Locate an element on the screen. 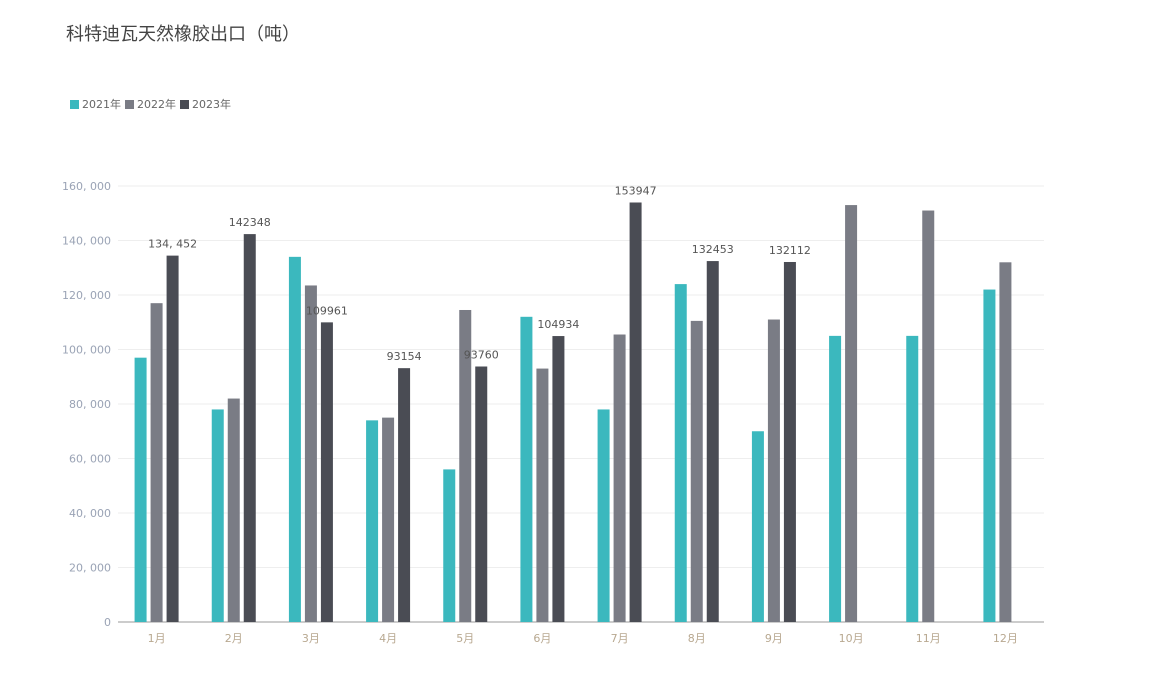 The height and width of the screenshot is (691, 1152). data-label: 142348 is located at coordinates (250, 222).